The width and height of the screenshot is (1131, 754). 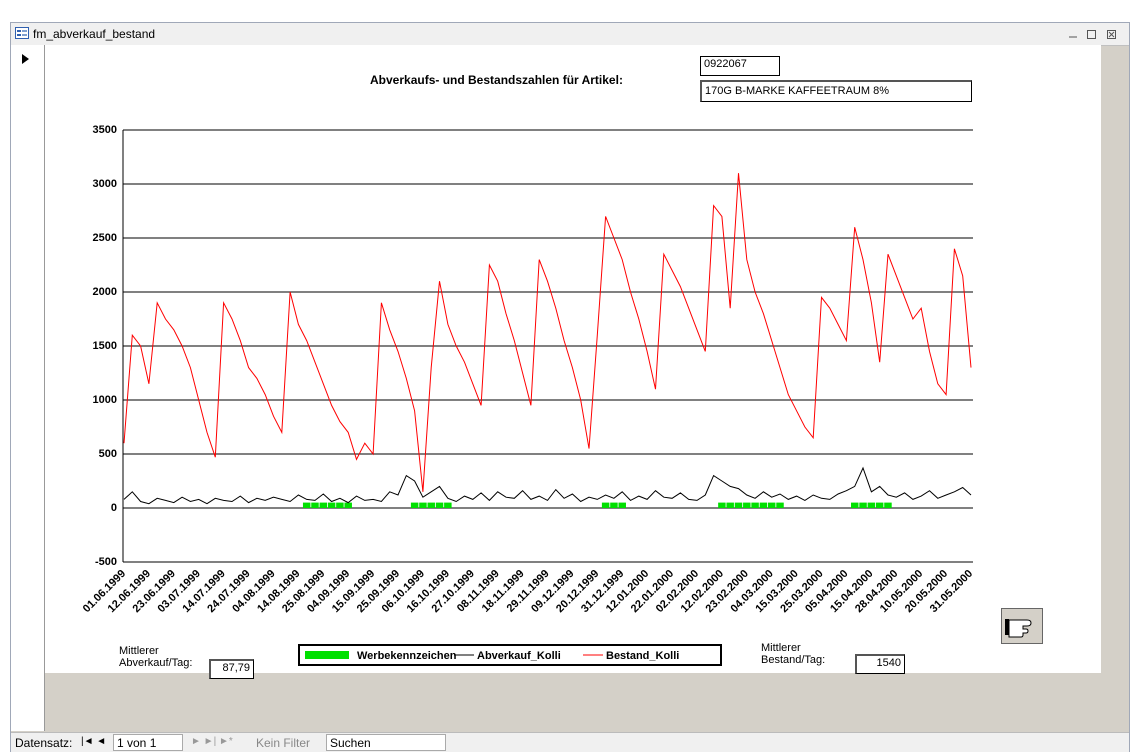 What do you see at coordinates (212, 741) in the screenshot?
I see `nav-next: ► ►| ►*` at bounding box center [212, 741].